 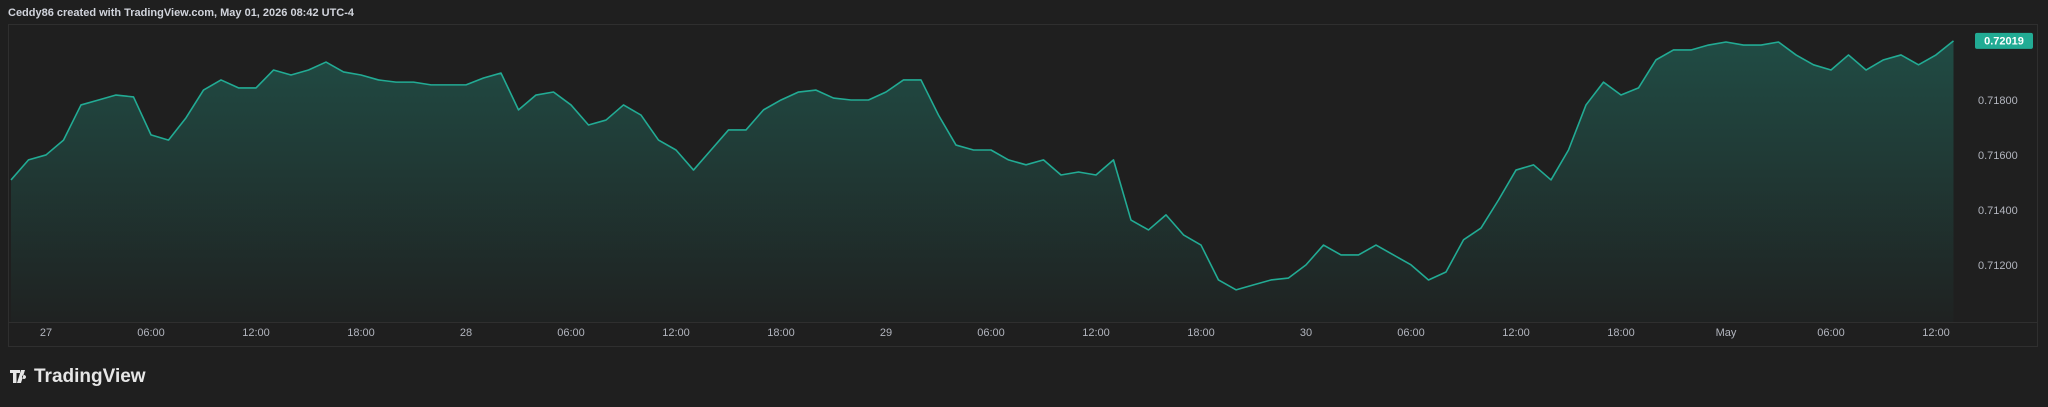 What do you see at coordinates (46, 333) in the screenshot?
I see `x-tick-label: 27` at bounding box center [46, 333].